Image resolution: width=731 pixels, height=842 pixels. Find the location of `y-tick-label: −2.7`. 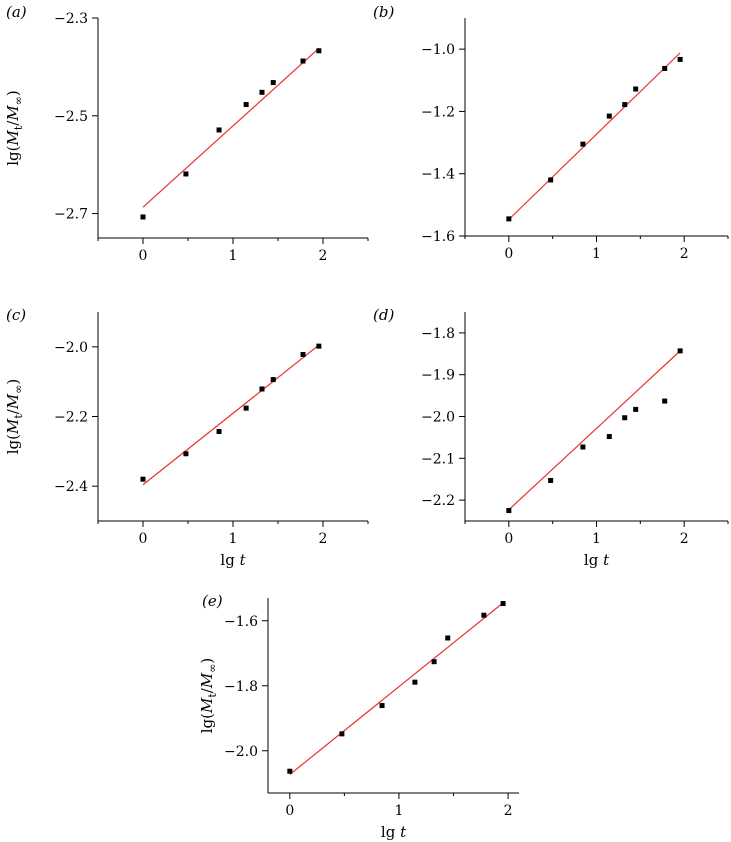

y-tick-label: −2.7 is located at coordinates (71, 215).